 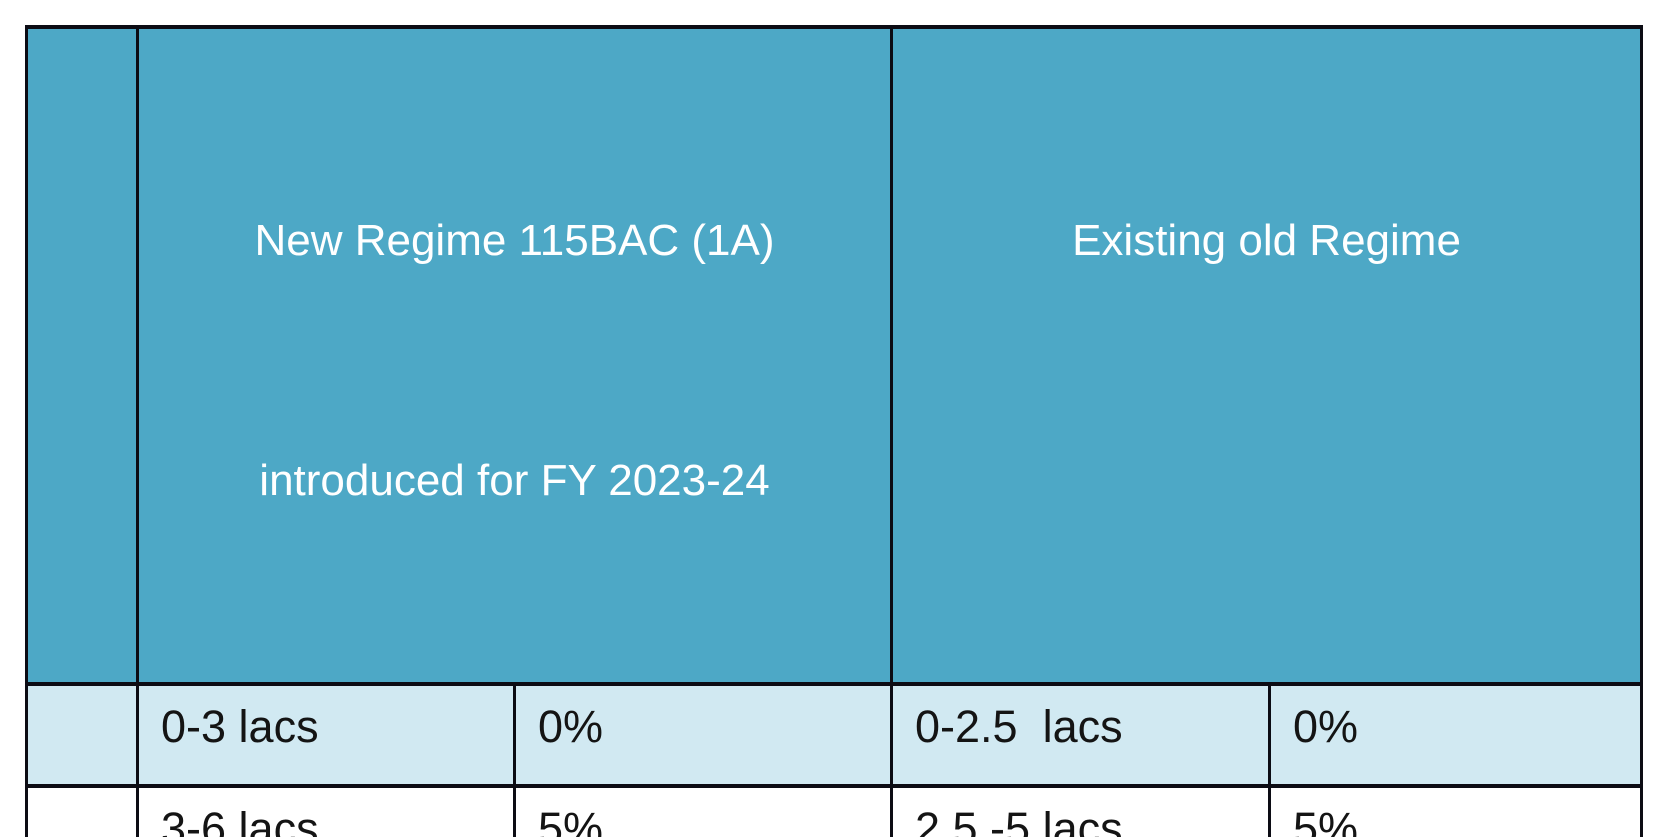 I want to click on table-row: 3-6 lacs 5% 2.5 -5 lacs 5%, so click(x=834, y=810).